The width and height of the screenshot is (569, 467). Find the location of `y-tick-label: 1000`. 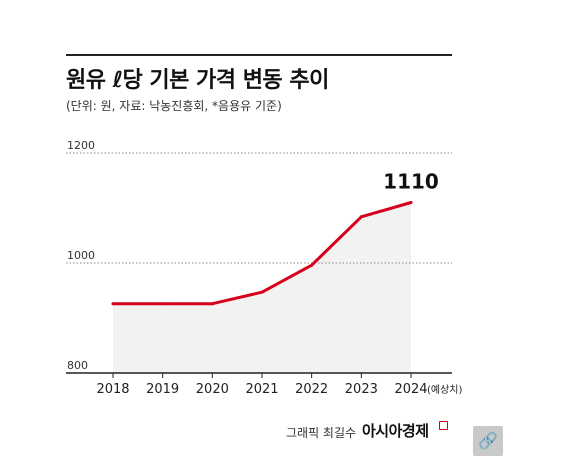

y-tick-label: 1000 is located at coordinates (81, 255).